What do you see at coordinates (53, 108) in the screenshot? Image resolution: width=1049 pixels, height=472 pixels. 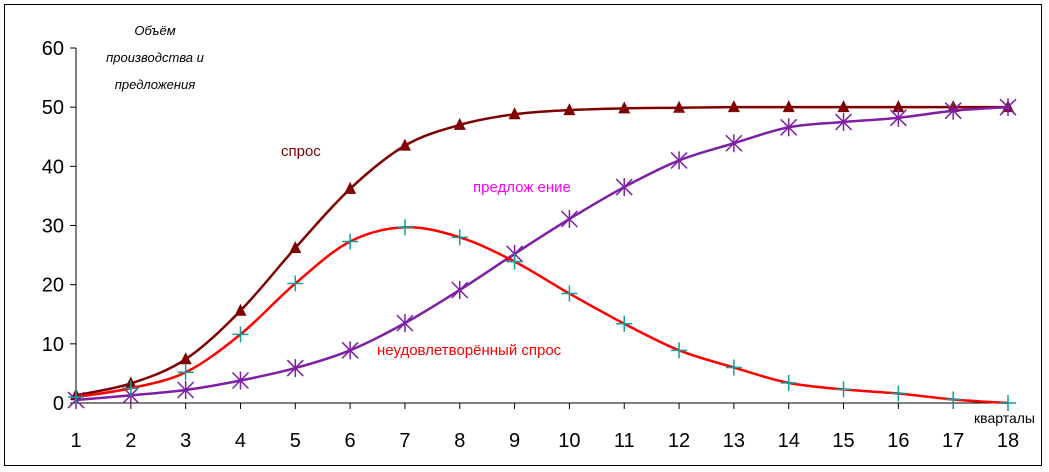 I see `y-tick-label: 50` at bounding box center [53, 108].